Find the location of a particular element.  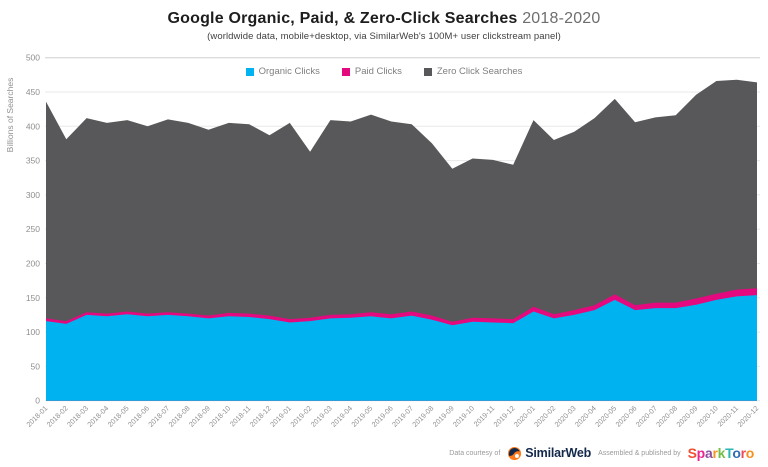

svg-text: 2020-01 is located at coordinates (524, 416).